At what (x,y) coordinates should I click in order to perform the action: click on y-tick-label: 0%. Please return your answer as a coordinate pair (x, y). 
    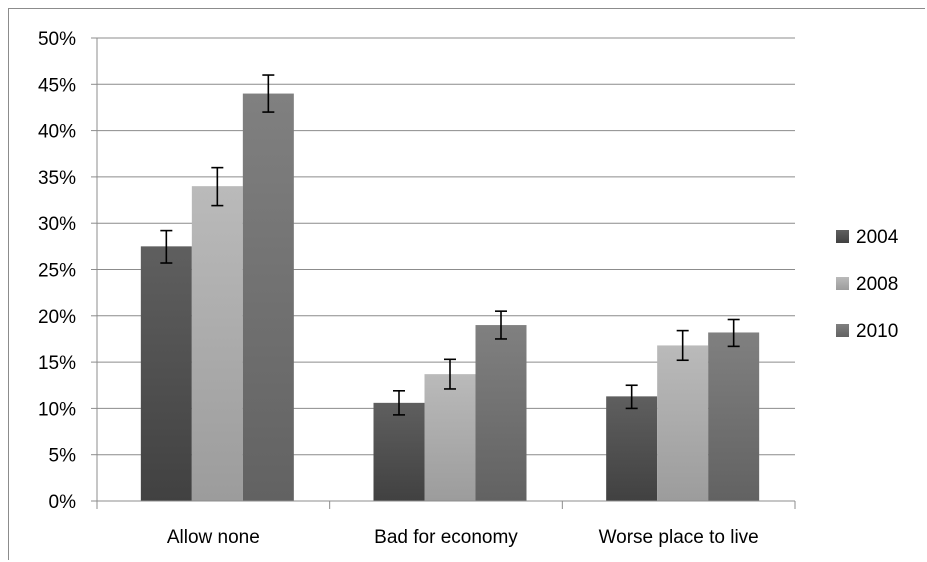
    Looking at the image, I should click on (63, 502).